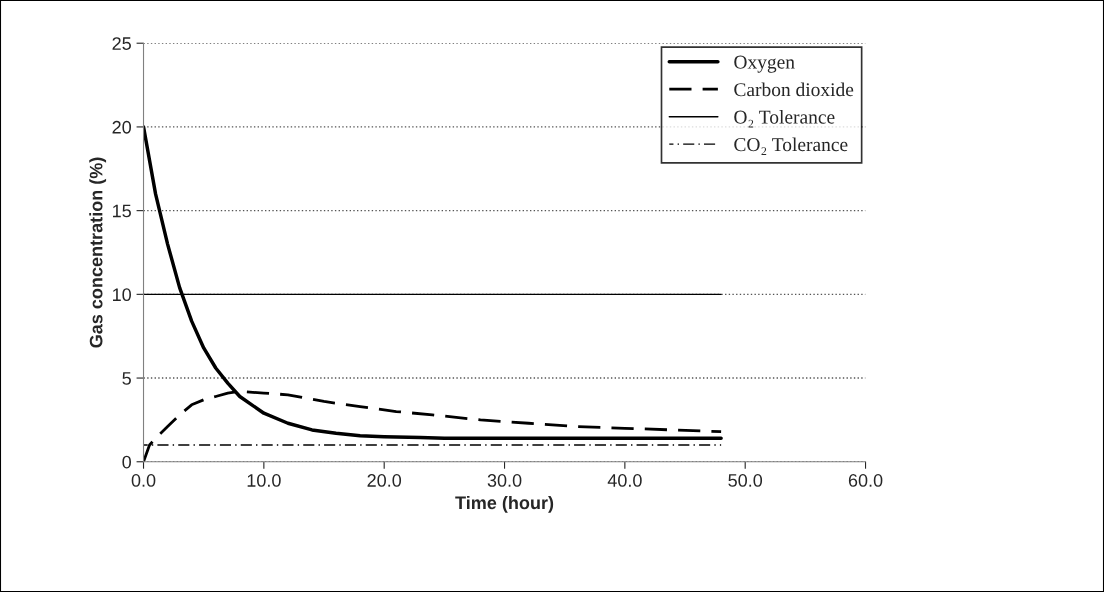 The width and height of the screenshot is (1104, 592). Describe the element at coordinates (126, 378) in the screenshot. I see `y-tick-label: 5` at that location.